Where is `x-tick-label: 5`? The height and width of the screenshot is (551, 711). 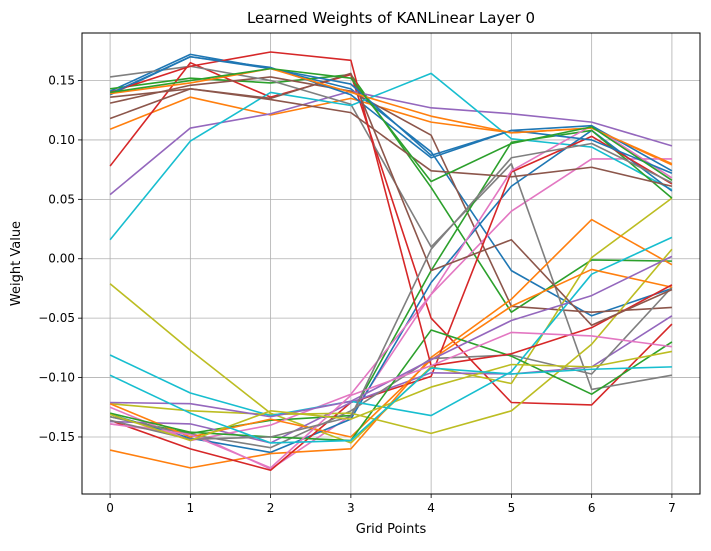
x-tick-label: 5 is located at coordinates (512, 508).